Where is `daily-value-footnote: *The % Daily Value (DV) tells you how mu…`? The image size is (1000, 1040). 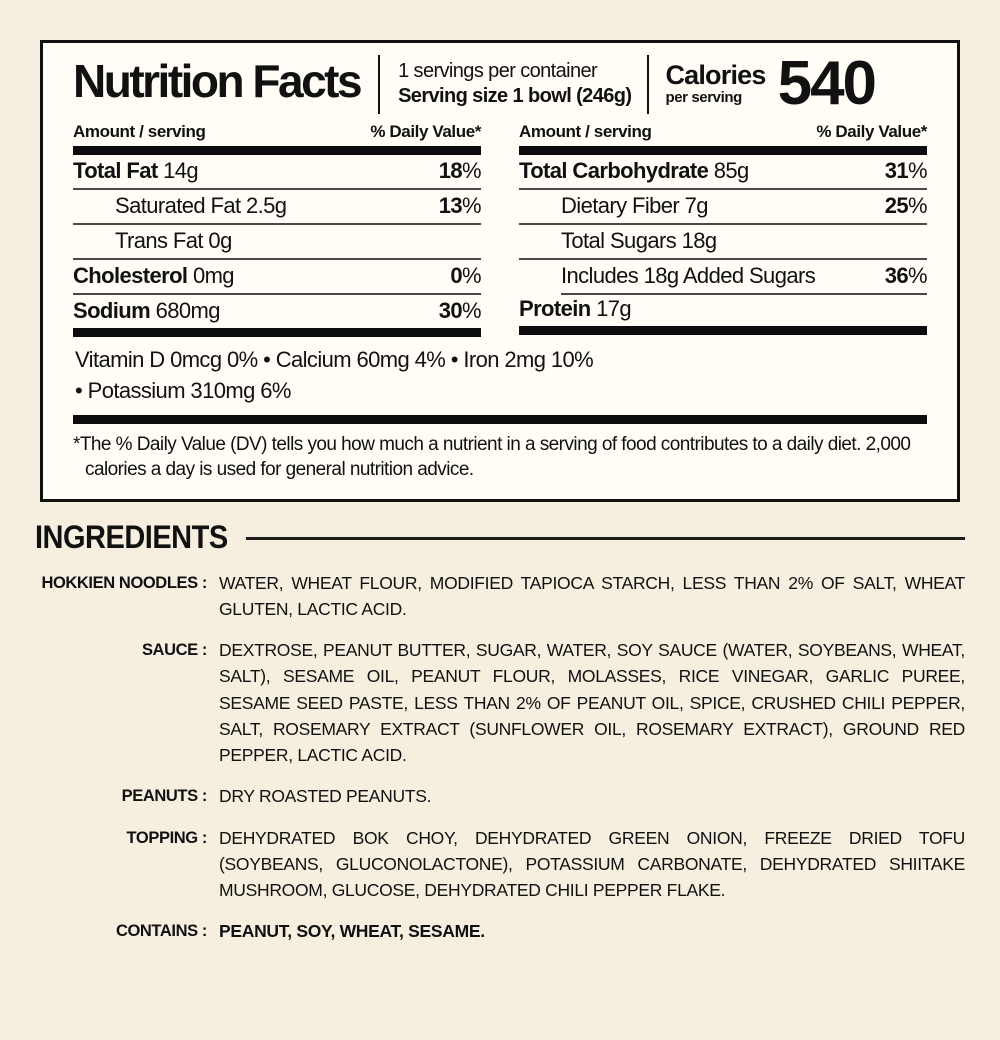 daily-value-footnote: *The % Daily Value (DV) tells you how mu… is located at coordinates (492, 457).